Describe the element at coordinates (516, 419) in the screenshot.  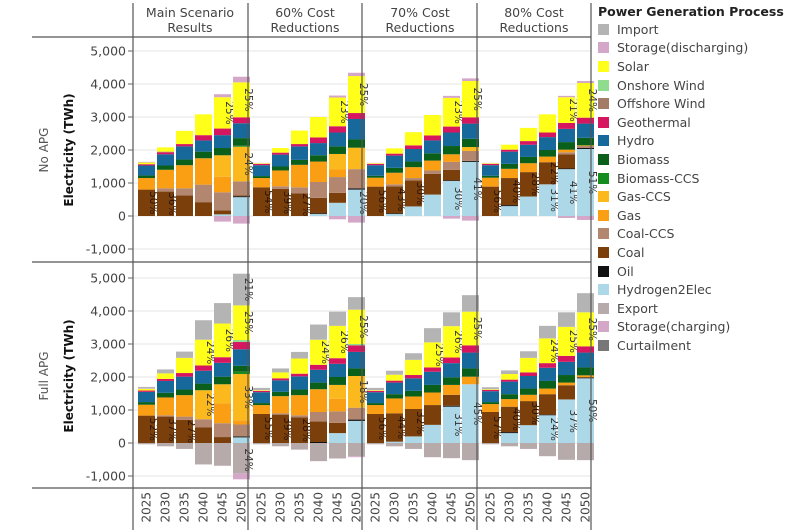
I see `data-label: 40%` at that location.